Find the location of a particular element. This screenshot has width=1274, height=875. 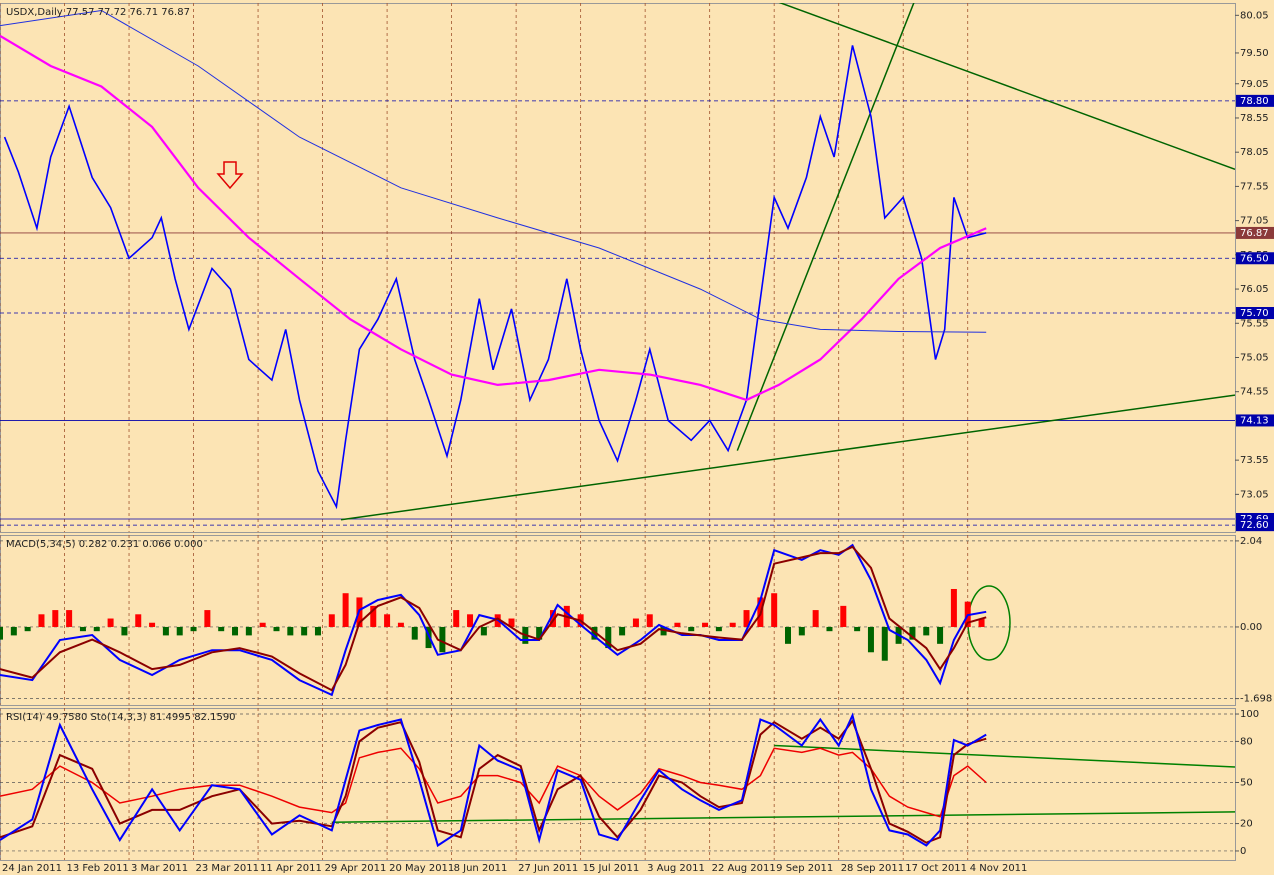

x-tick-label: 24 Jan 2011 is located at coordinates (32, 868).